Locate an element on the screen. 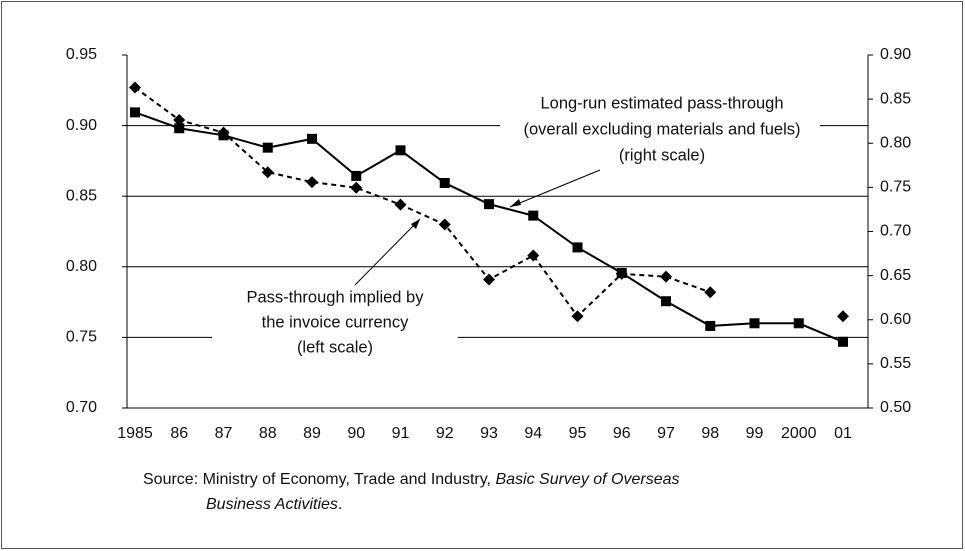  source-title: Basic Survey of Overseas is located at coordinates (587, 479).